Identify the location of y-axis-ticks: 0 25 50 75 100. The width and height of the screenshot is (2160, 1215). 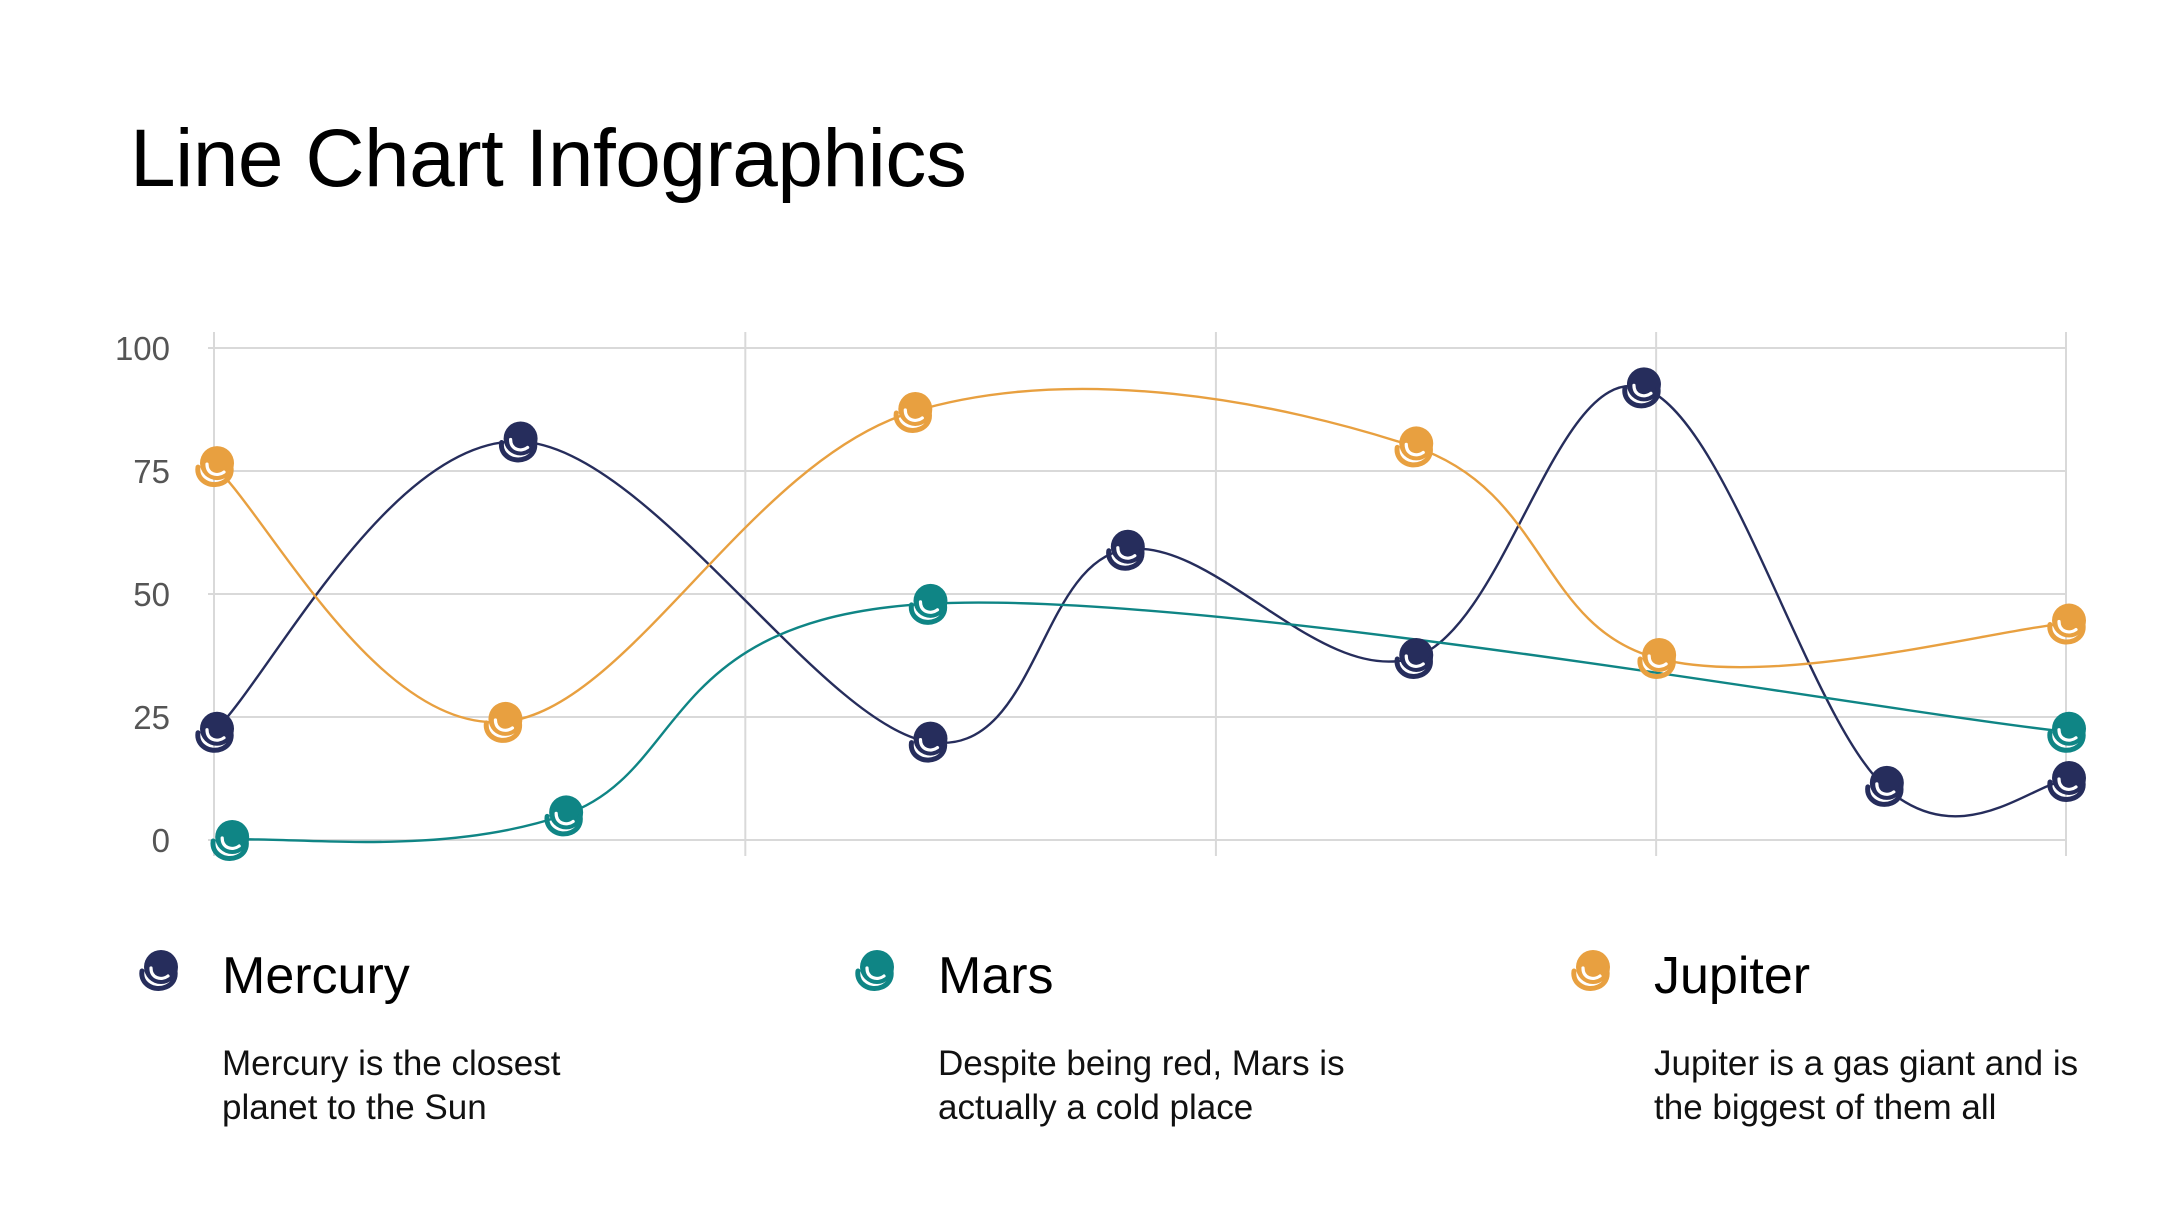
(142, 594).